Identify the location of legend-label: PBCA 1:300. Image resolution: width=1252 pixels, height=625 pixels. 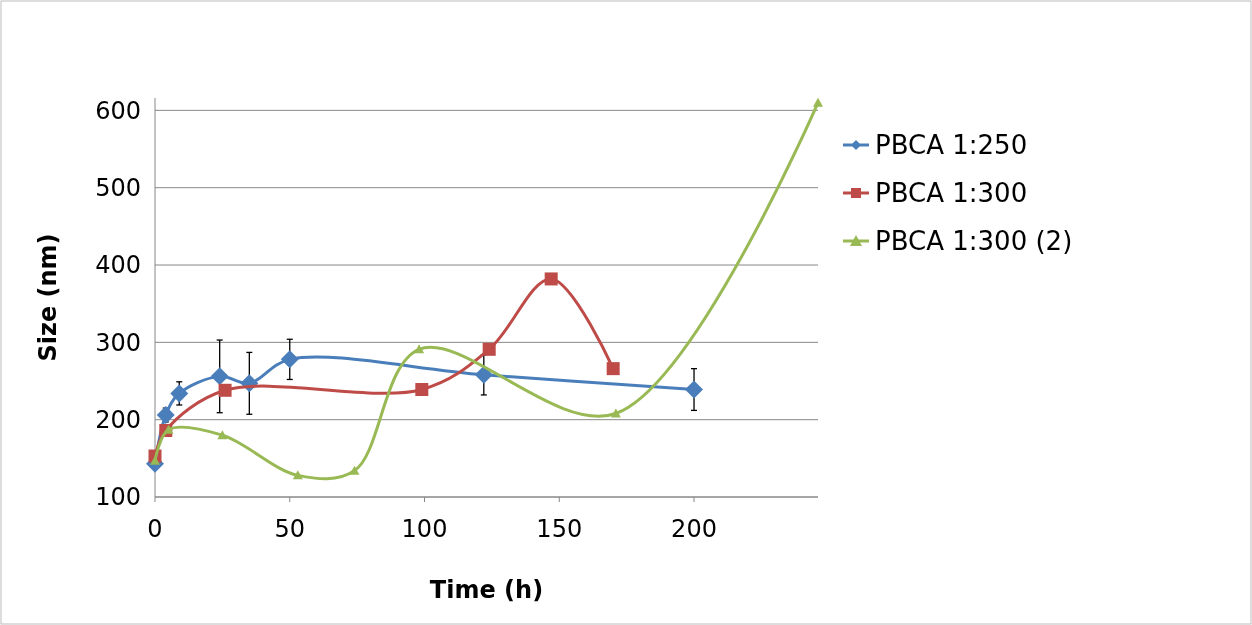
(951, 193).